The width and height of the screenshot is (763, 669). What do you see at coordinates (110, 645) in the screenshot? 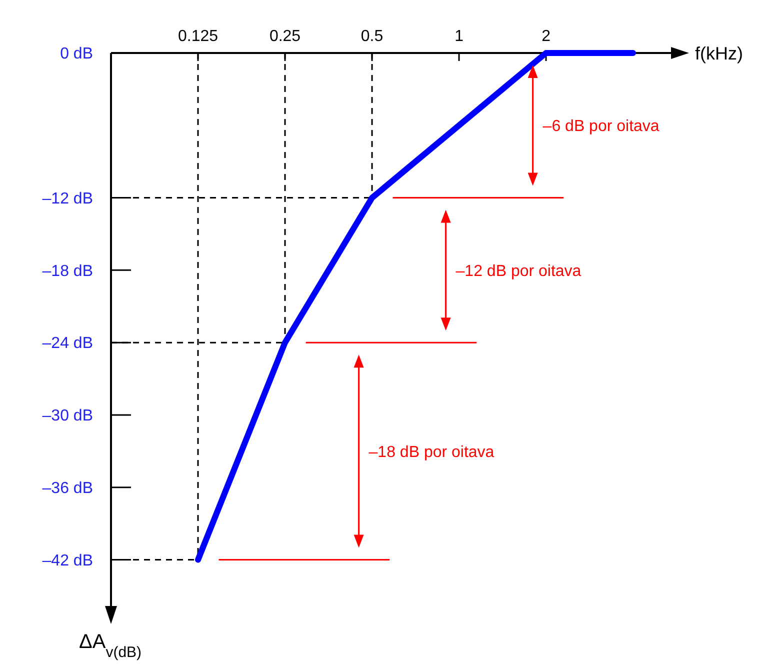
I see `y-axis-title: ΔA$_{v(dB)}$` at bounding box center [110, 645].